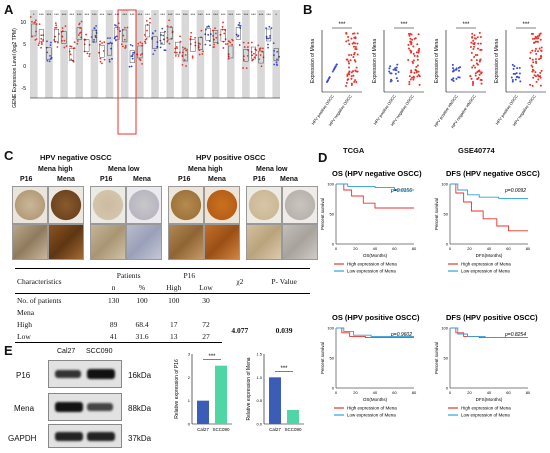 The height and width of the screenshot is (453, 550). What do you see at coordinates (23, 375) in the screenshot?
I see `band-name: P16` at bounding box center [23, 375].